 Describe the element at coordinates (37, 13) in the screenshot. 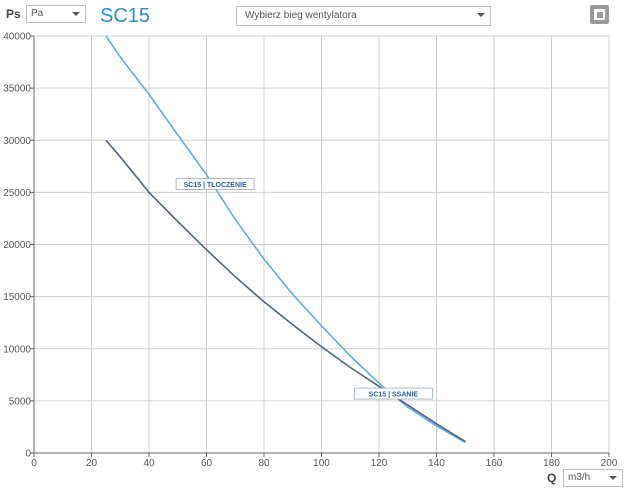

I see `pressure-unit-value: Pa` at that location.